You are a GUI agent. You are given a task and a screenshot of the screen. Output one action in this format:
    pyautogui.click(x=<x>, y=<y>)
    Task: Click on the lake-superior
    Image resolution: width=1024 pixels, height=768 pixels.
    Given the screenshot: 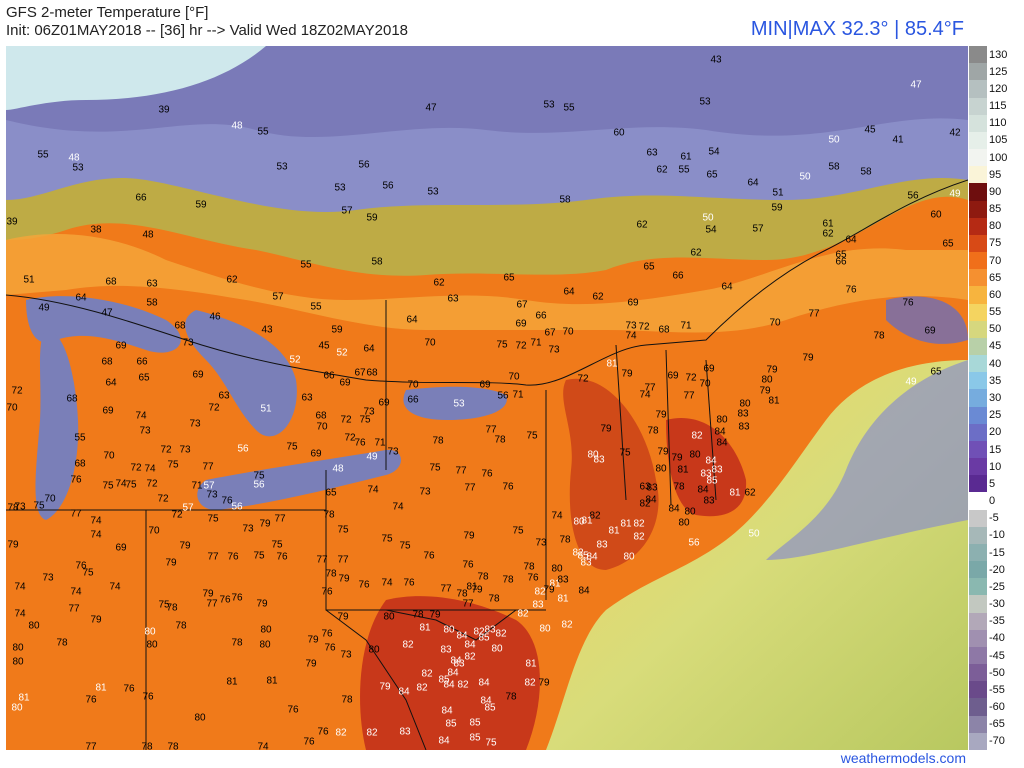 What is the action you would take?
    pyautogui.click(x=103, y=324)
    